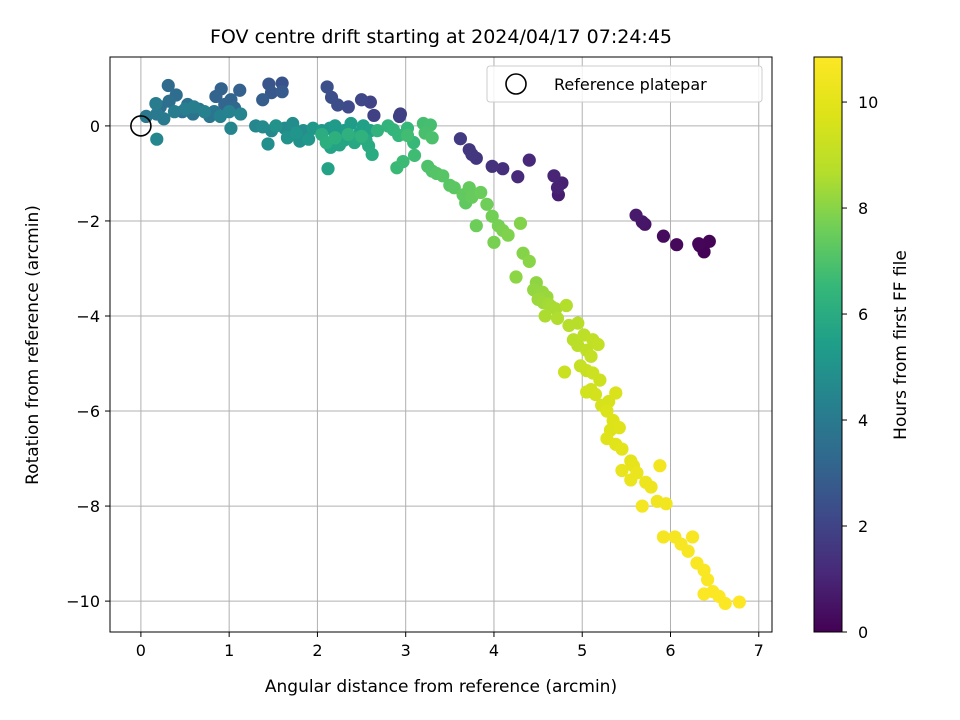 The image size is (960, 720). Describe the element at coordinates (860, 367) in the screenshot. I see `colorbar-ticks: 0 2 4 6 8 10` at that location.